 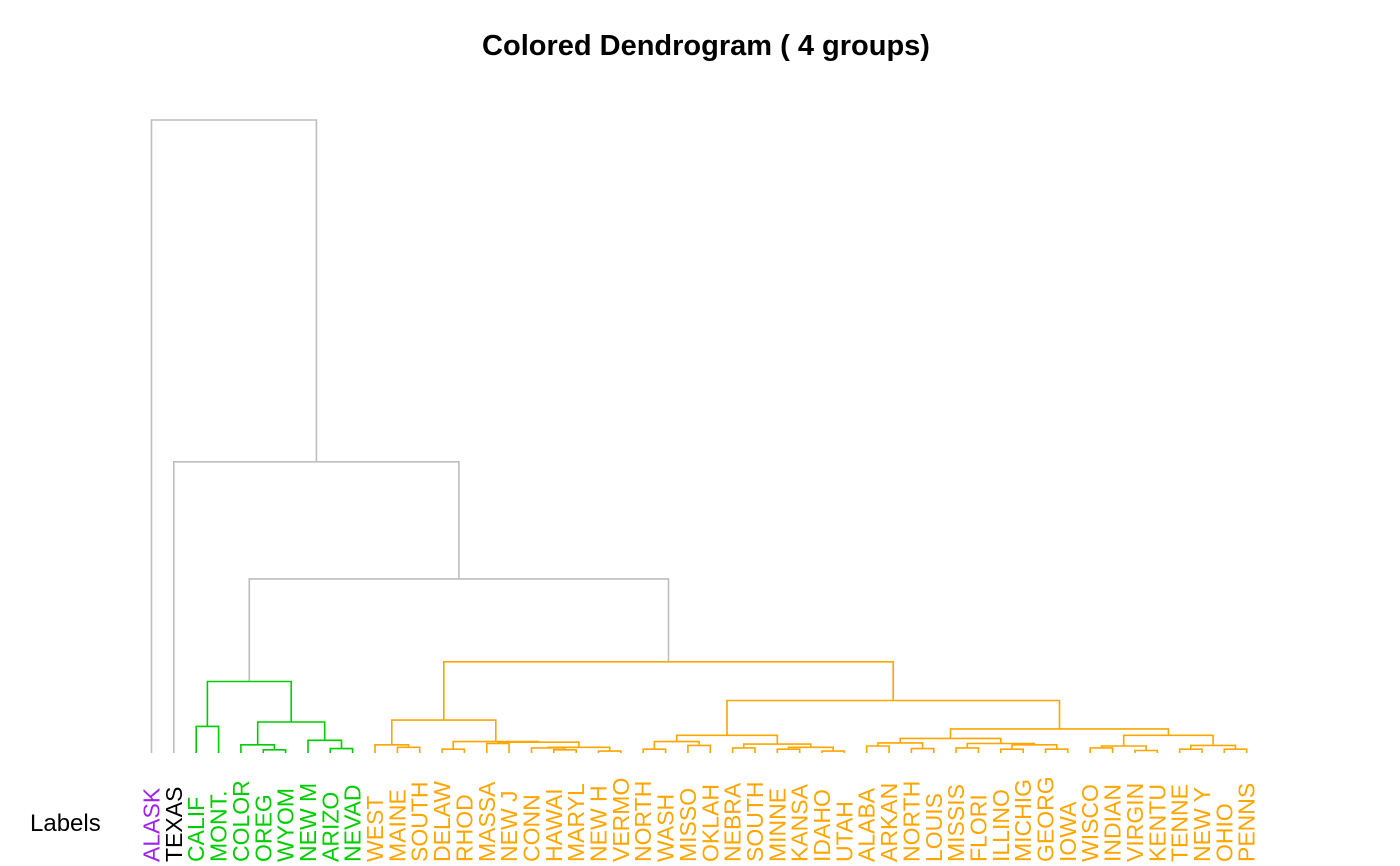 I want to click on leaf-label-25: OKLAH, so click(x=710, y=823).